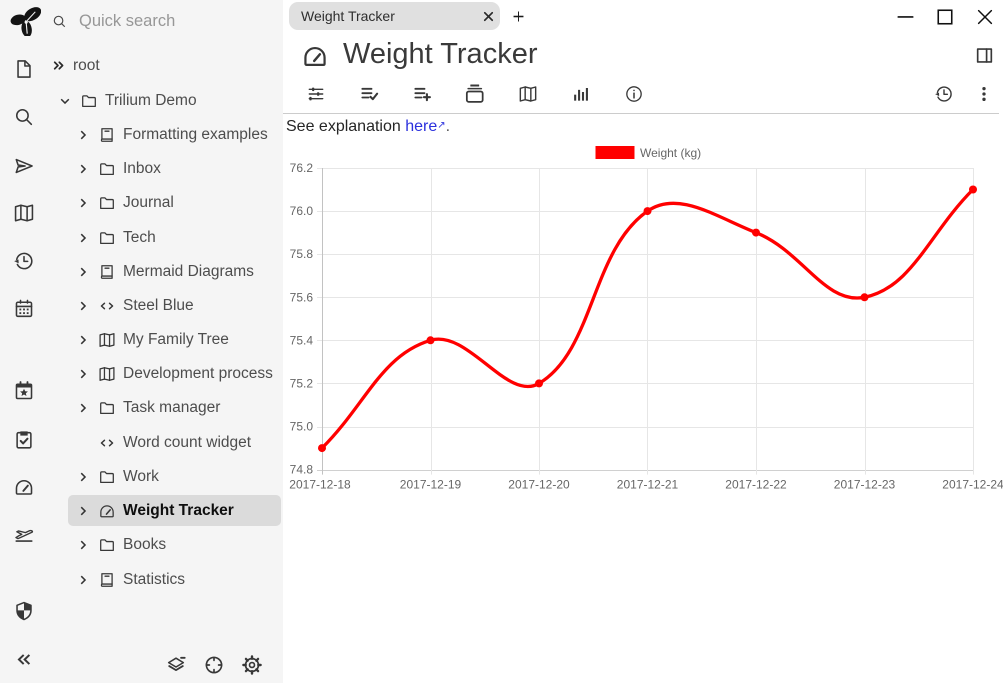 The image size is (1003, 683). I want to click on svg-text: 75.4, so click(302, 340).